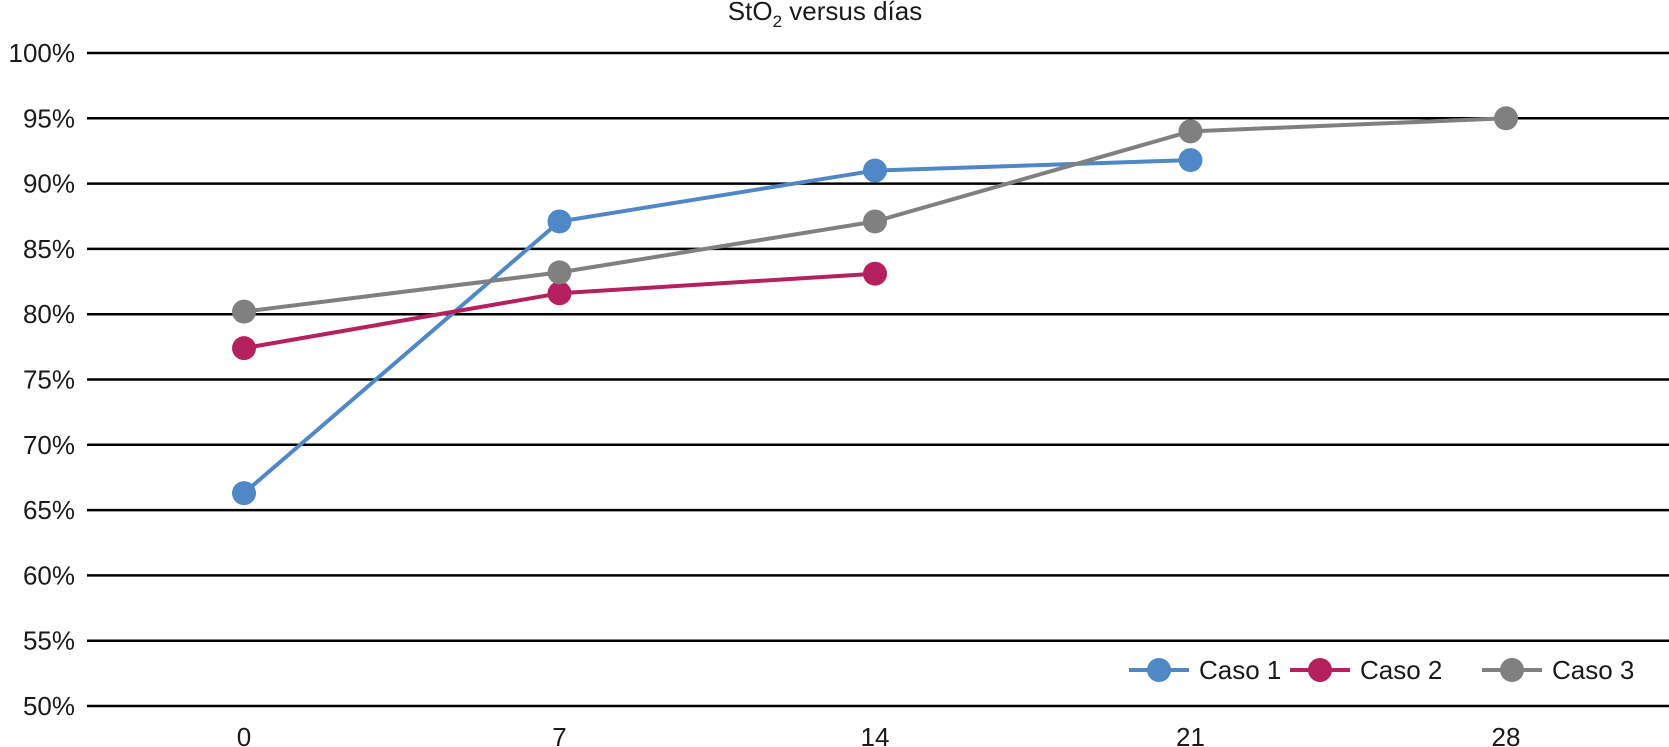 The height and width of the screenshot is (747, 1669). What do you see at coordinates (1593, 670) in the screenshot?
I see `legend-label: Caso 3` at bounding box center [1593, 670].